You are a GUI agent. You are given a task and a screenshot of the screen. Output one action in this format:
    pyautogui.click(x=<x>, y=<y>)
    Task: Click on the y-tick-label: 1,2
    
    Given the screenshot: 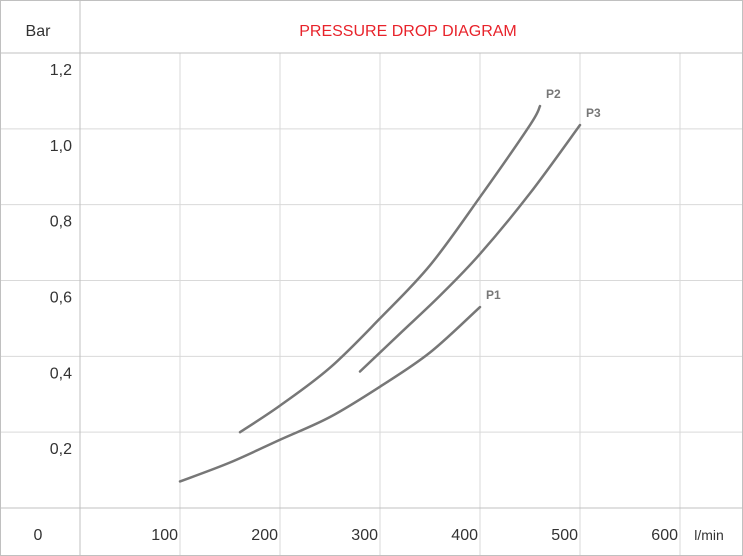 What is the action you would take?
    pyautogui.click(x=61, y=70)
    